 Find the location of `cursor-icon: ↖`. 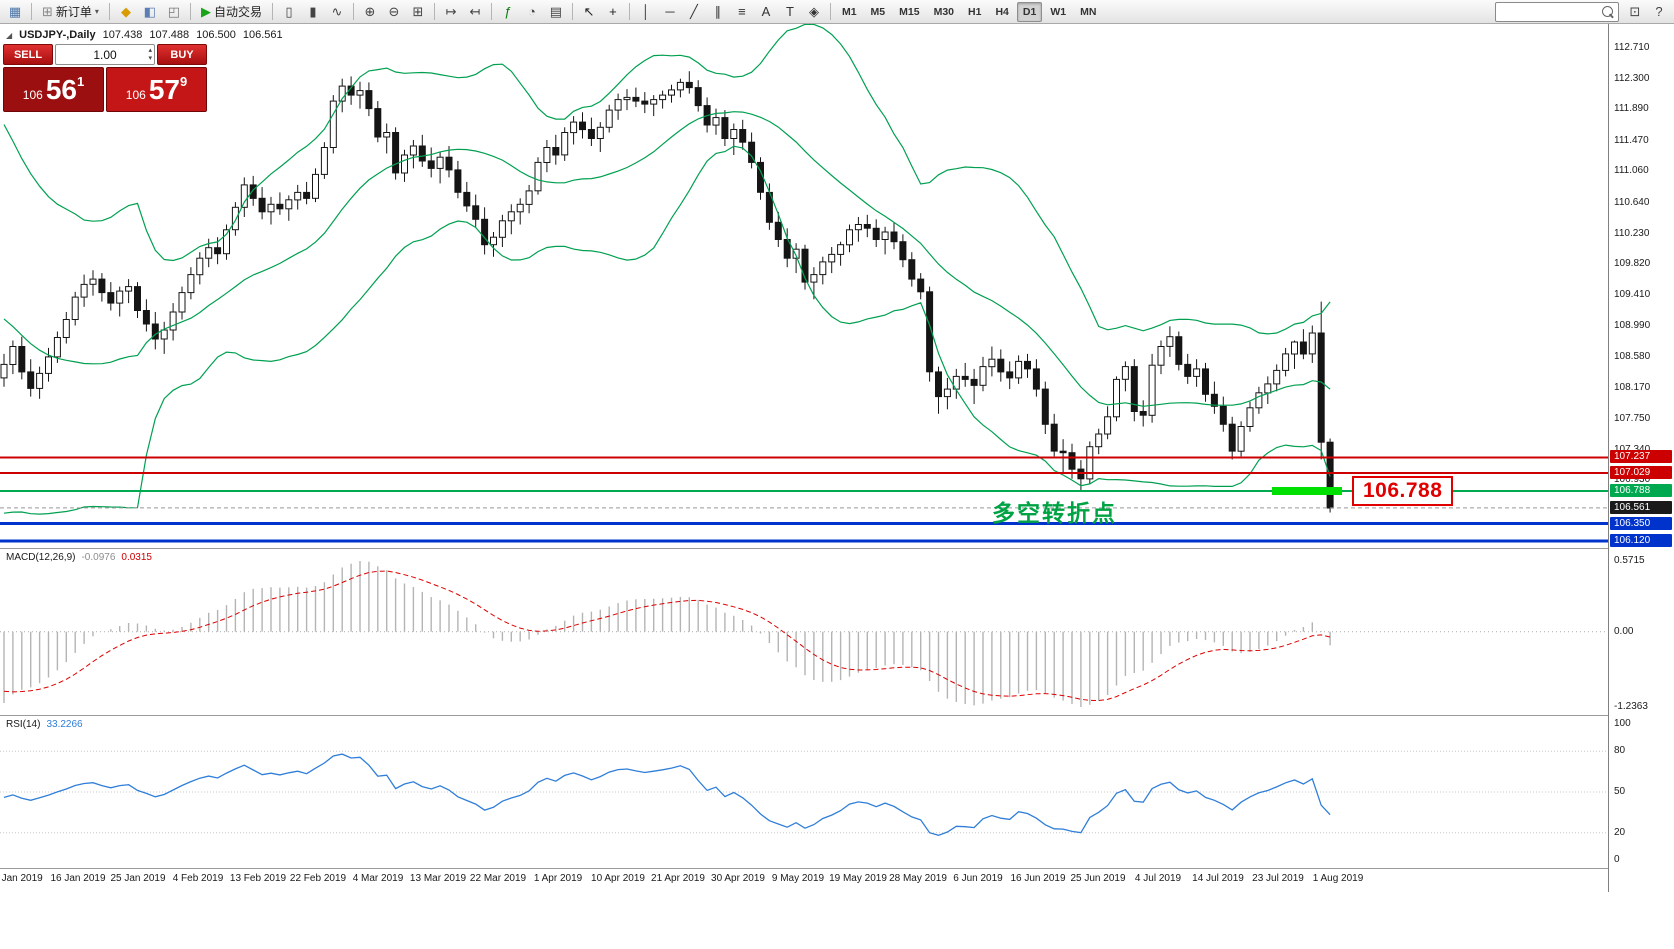

cursor-icon: ↖ is located at coordinates (589, 12).